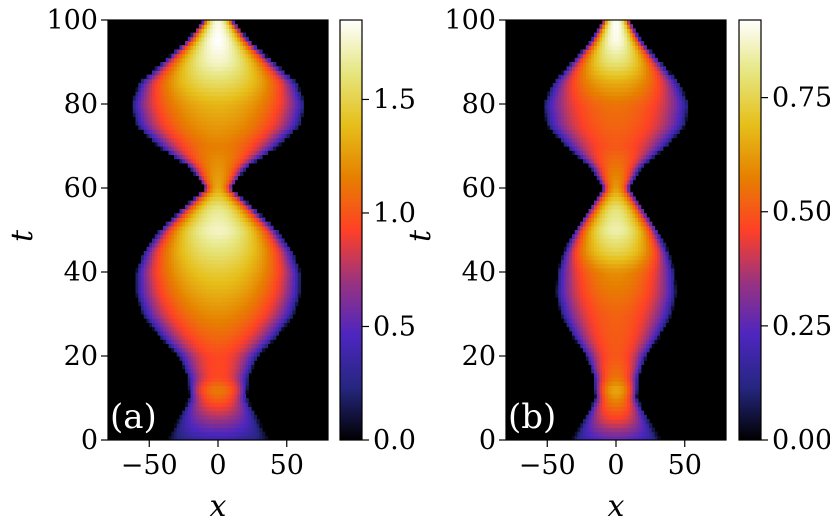  I want to click on y-tick-label: 20, so click(81, 356).